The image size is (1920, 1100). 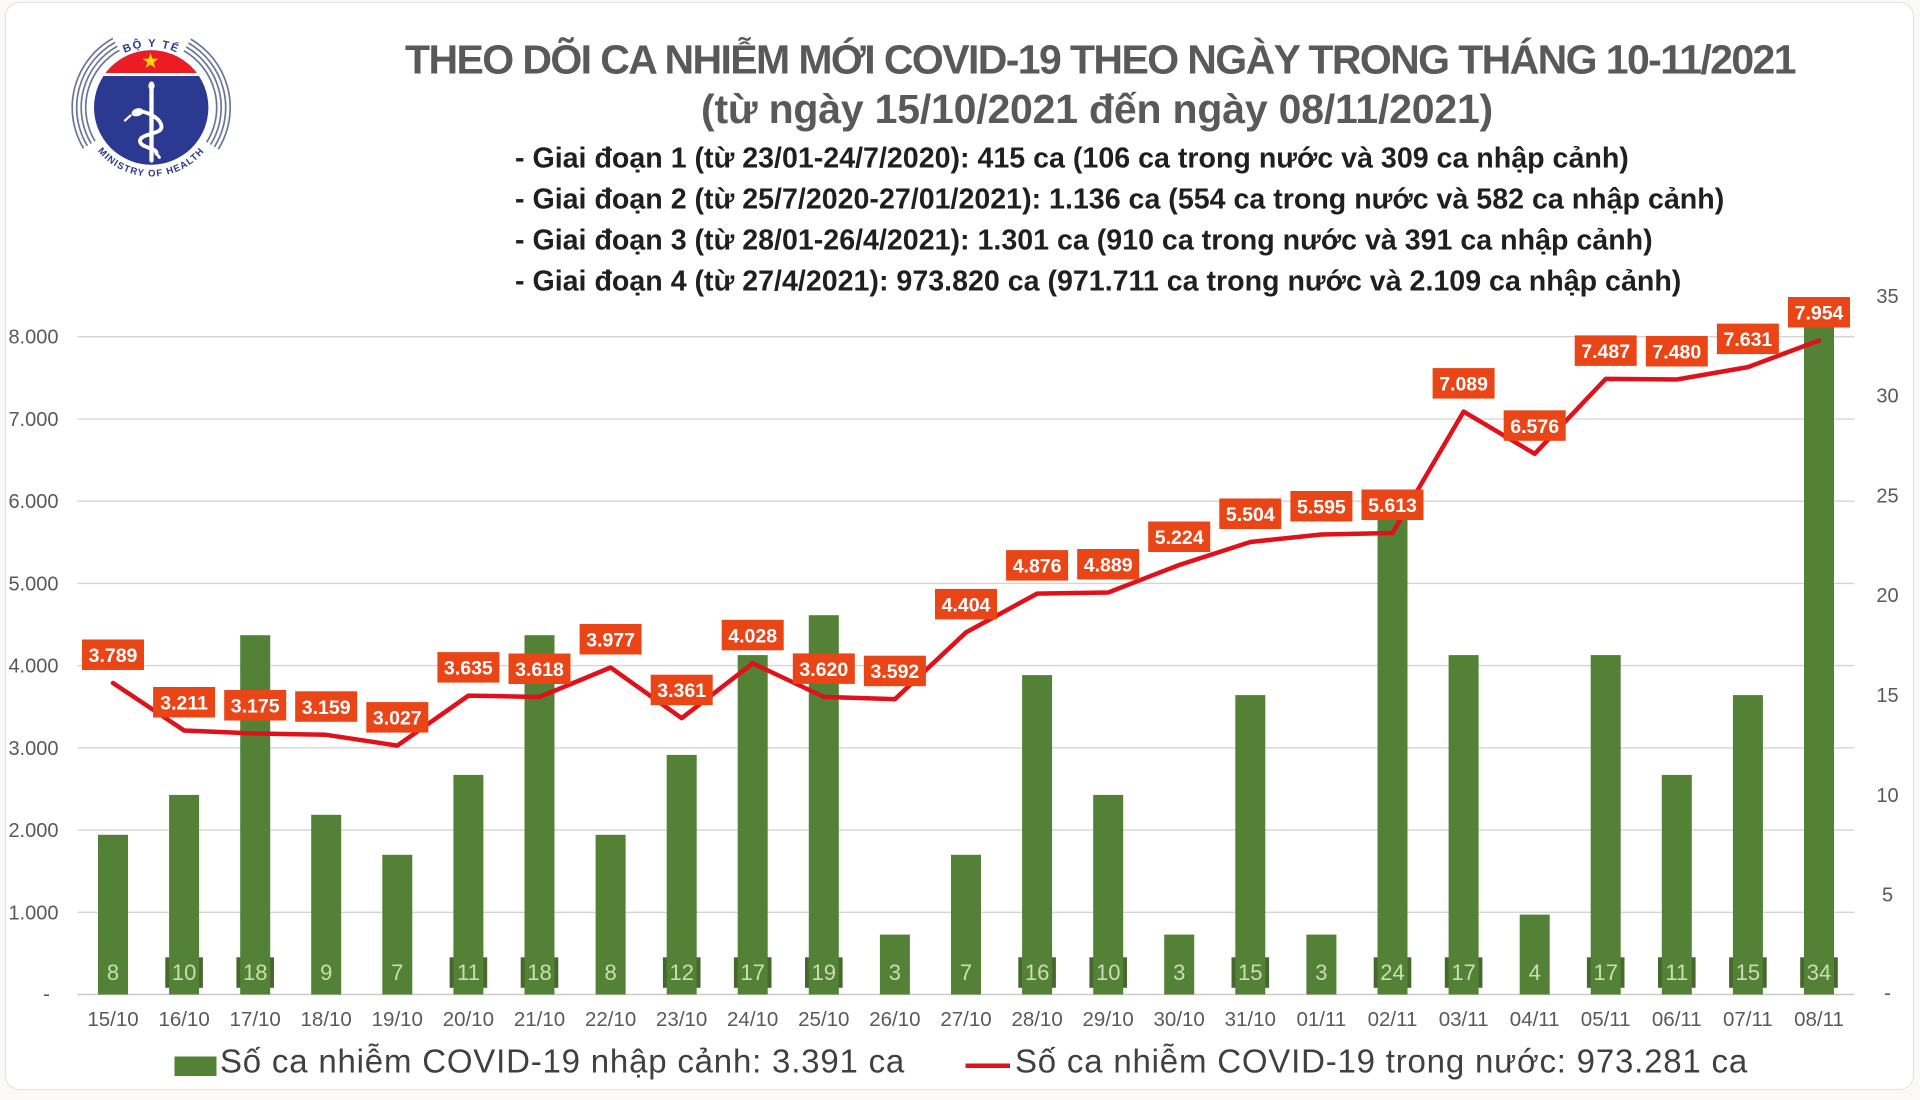 I want to click on svg-text: 34, so click(x=1819, y=972).